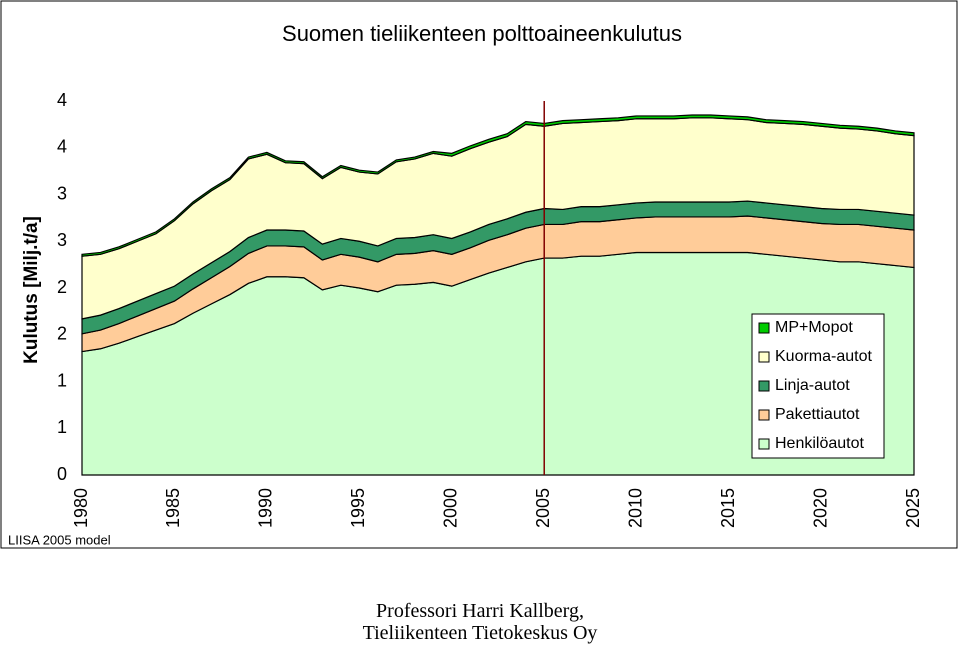 The height and width of the screenshot is (649, 960). Describe the element at coordinates (820, 508) in the screenshot. I see `x-tick-label: 2020` at that location.